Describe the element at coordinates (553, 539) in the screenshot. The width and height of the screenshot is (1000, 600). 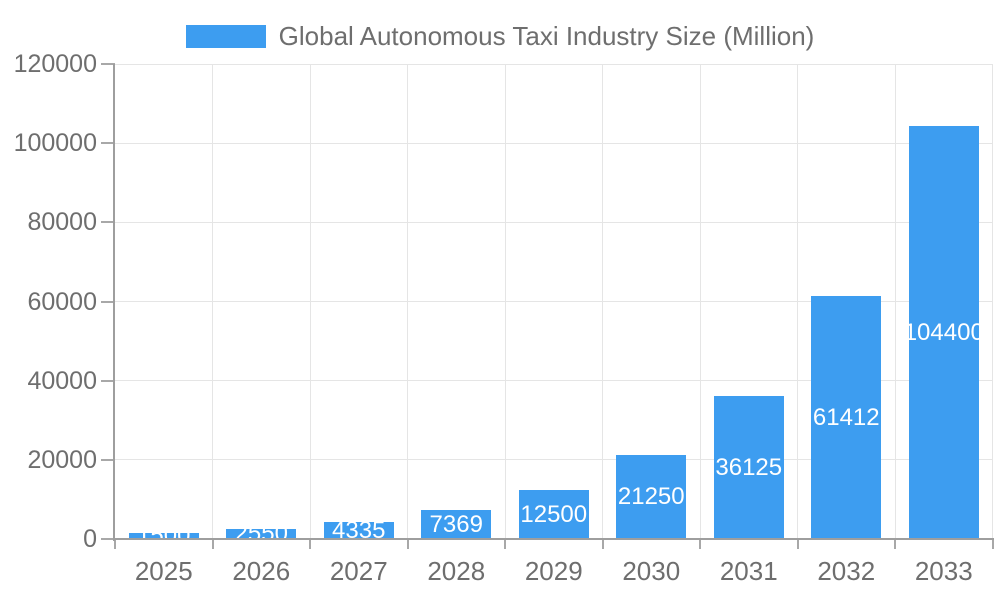
I see `x-axis-line` at that location.